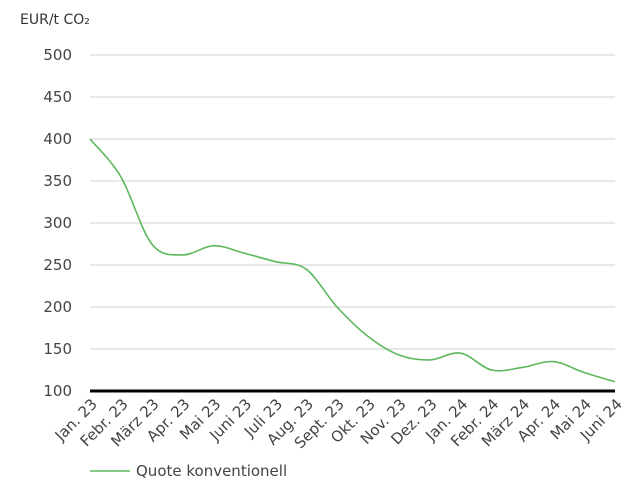 This screenshot has height=487, width=625. Describe the element at coordinates (57, 139) in the screenshot. I see `y-tick-label: 400` at that location.